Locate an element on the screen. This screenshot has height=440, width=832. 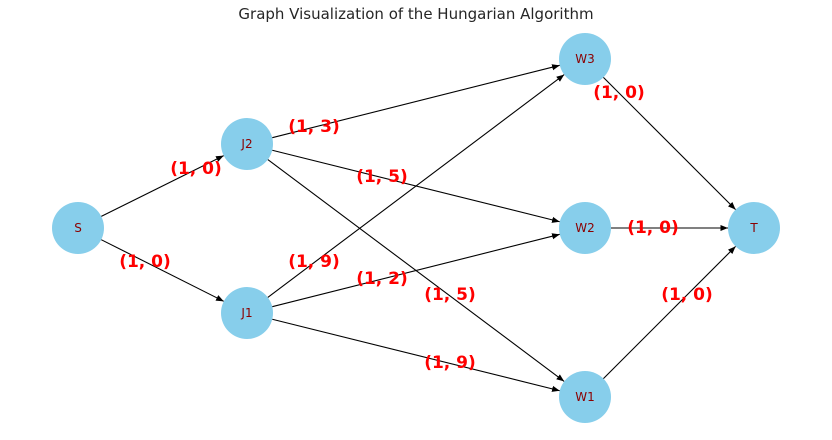
node-s: S is located at coordinates (78, 228).